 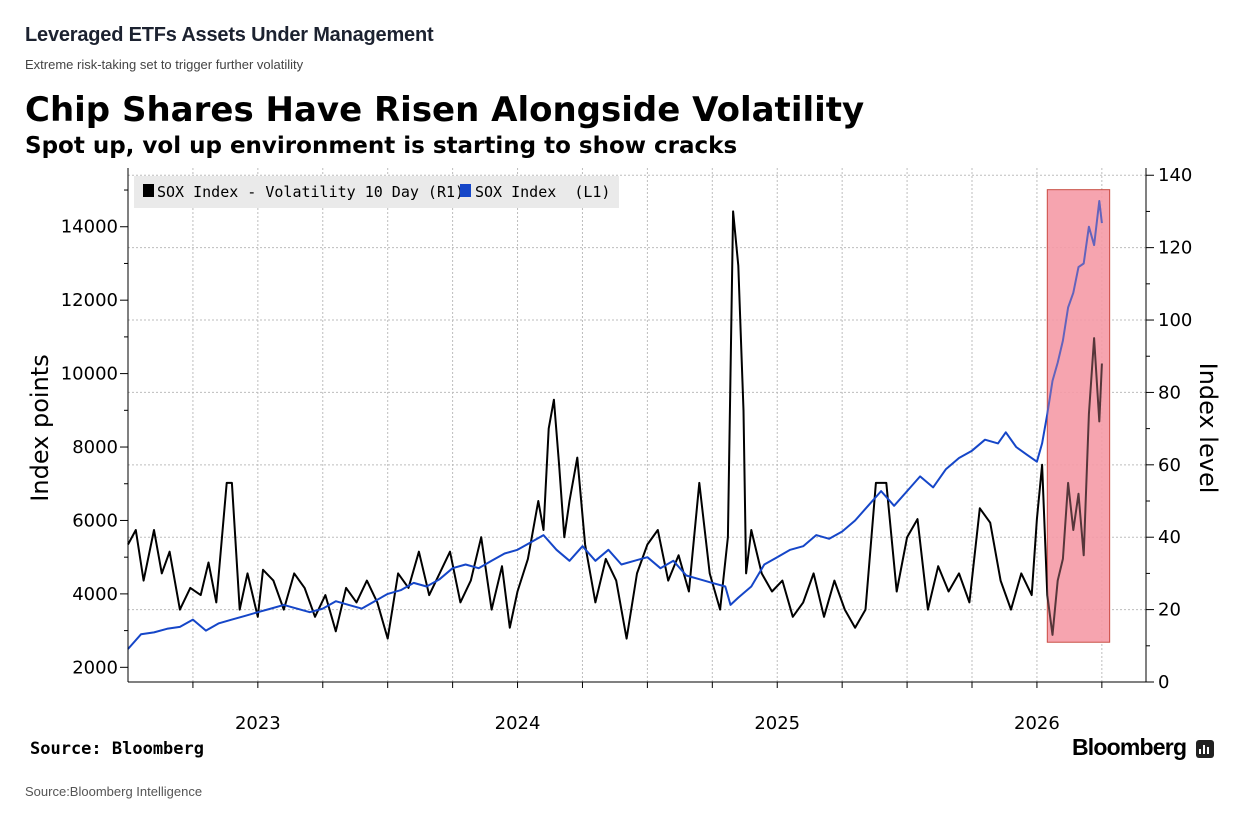 What do you see at coordinates (95, 594) in the screenshot?
I see `y-tick-label-left: 4000` at bounding box center [95, 594].